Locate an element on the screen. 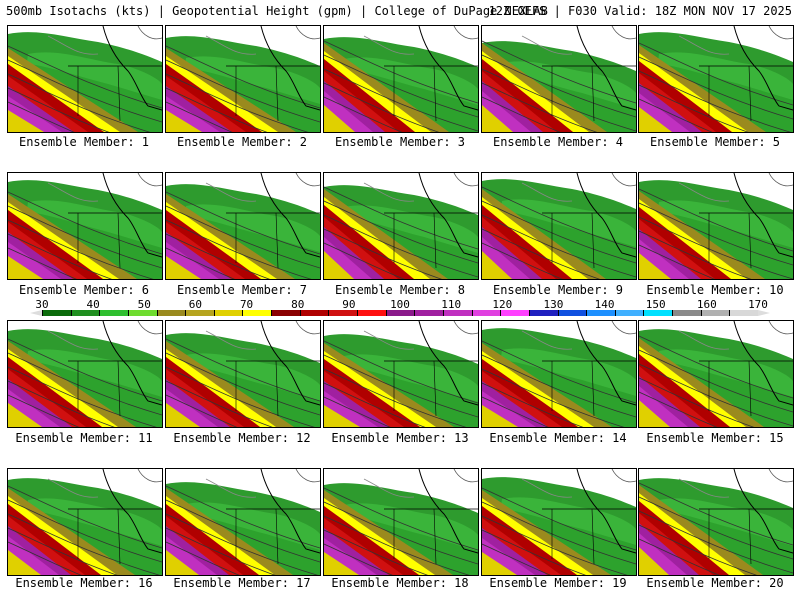  ensemble-member-label: Ensemble Member: 9 is located at coordinates (558, 290).